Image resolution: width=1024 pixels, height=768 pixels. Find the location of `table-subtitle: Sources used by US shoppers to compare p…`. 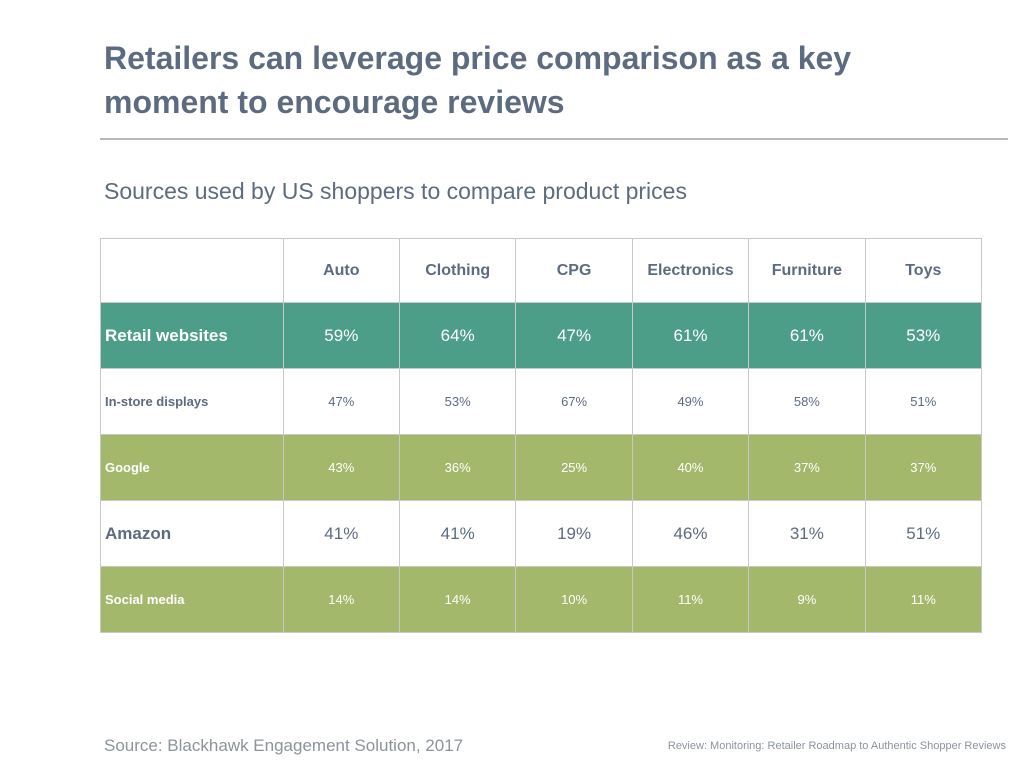

table-subtitle: Sources used by US shoppers to compare p… is located at coordinates (395, 191).